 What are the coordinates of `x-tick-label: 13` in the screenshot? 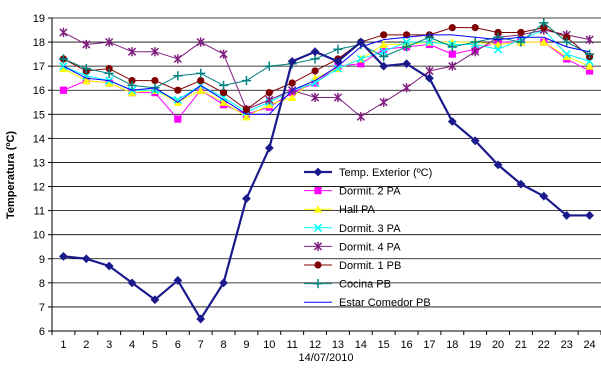 It's located at (338, 345).